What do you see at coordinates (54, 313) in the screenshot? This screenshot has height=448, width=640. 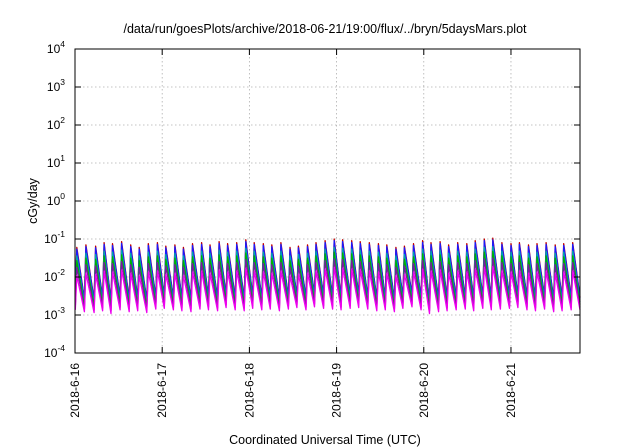 I see `y-tick-label: 10⁻³` at bounding box center [54, 313].